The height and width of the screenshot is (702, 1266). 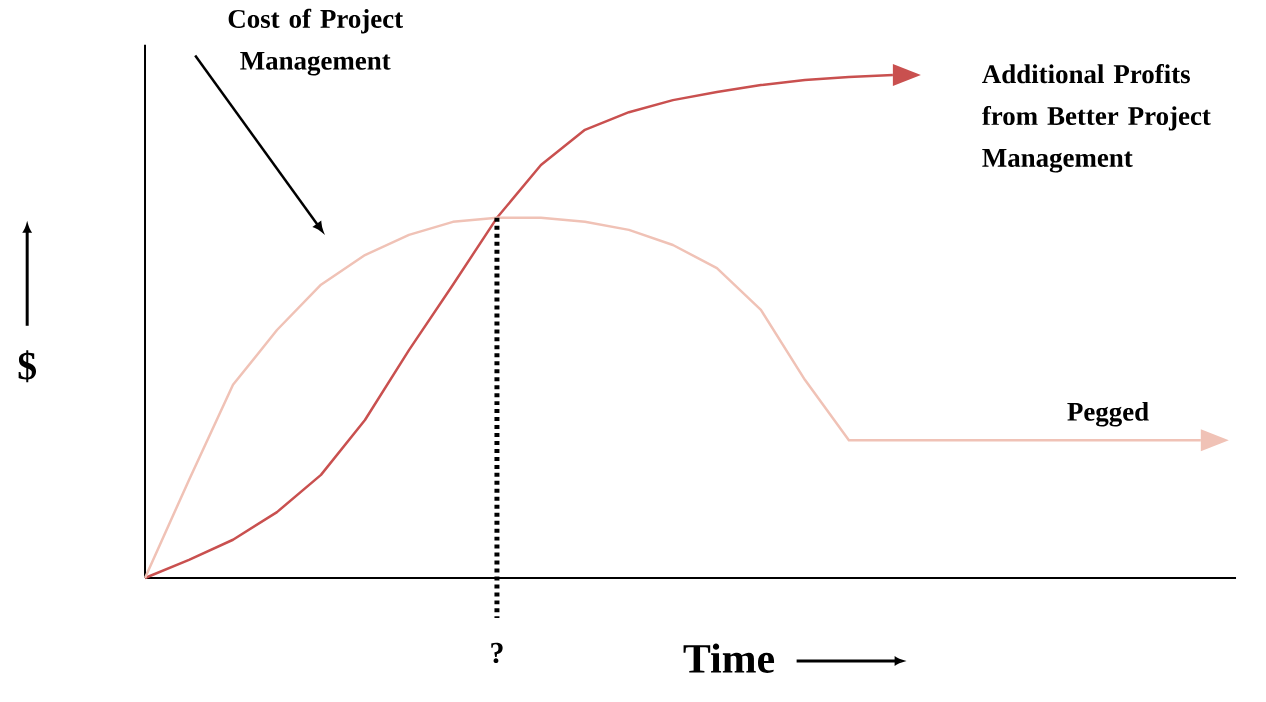 What do you see at coordinates (729, 658) in the screenshot?
I see `x-axis-title: Time` at bounding box center [729, 658].